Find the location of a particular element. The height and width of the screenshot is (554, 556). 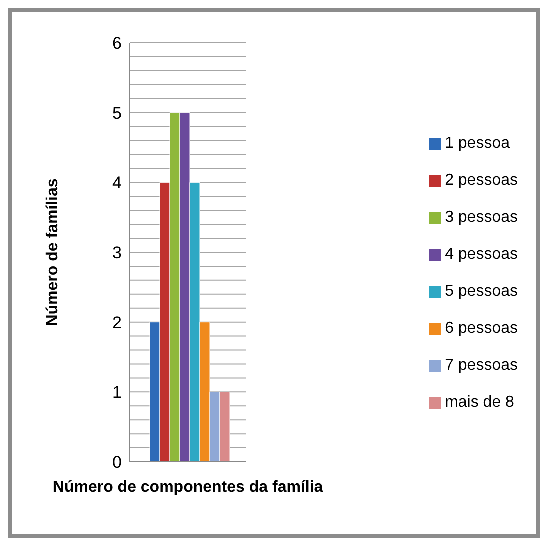

legend-label: 3 pessoas is located at coordinates (481, 217).